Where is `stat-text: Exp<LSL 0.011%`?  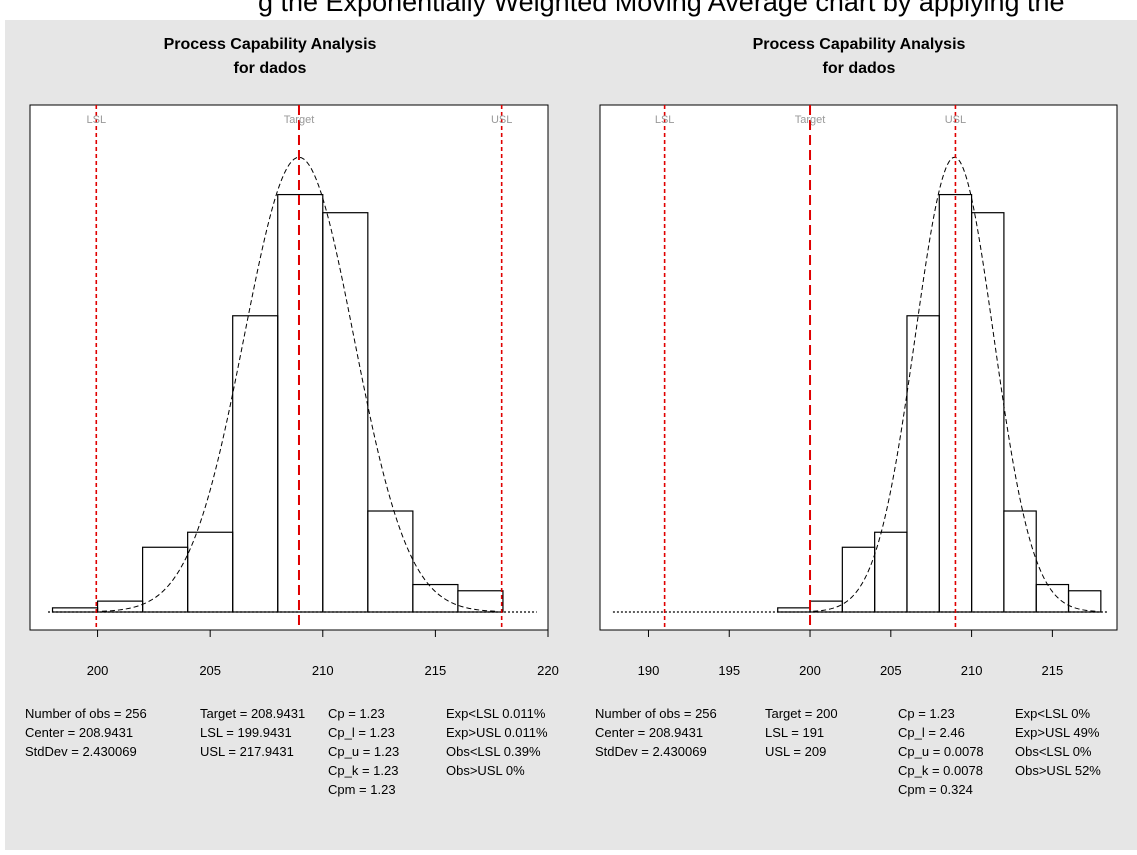 stat-text: Exp<LSL 0.011% is located at coordinates (496, 713).